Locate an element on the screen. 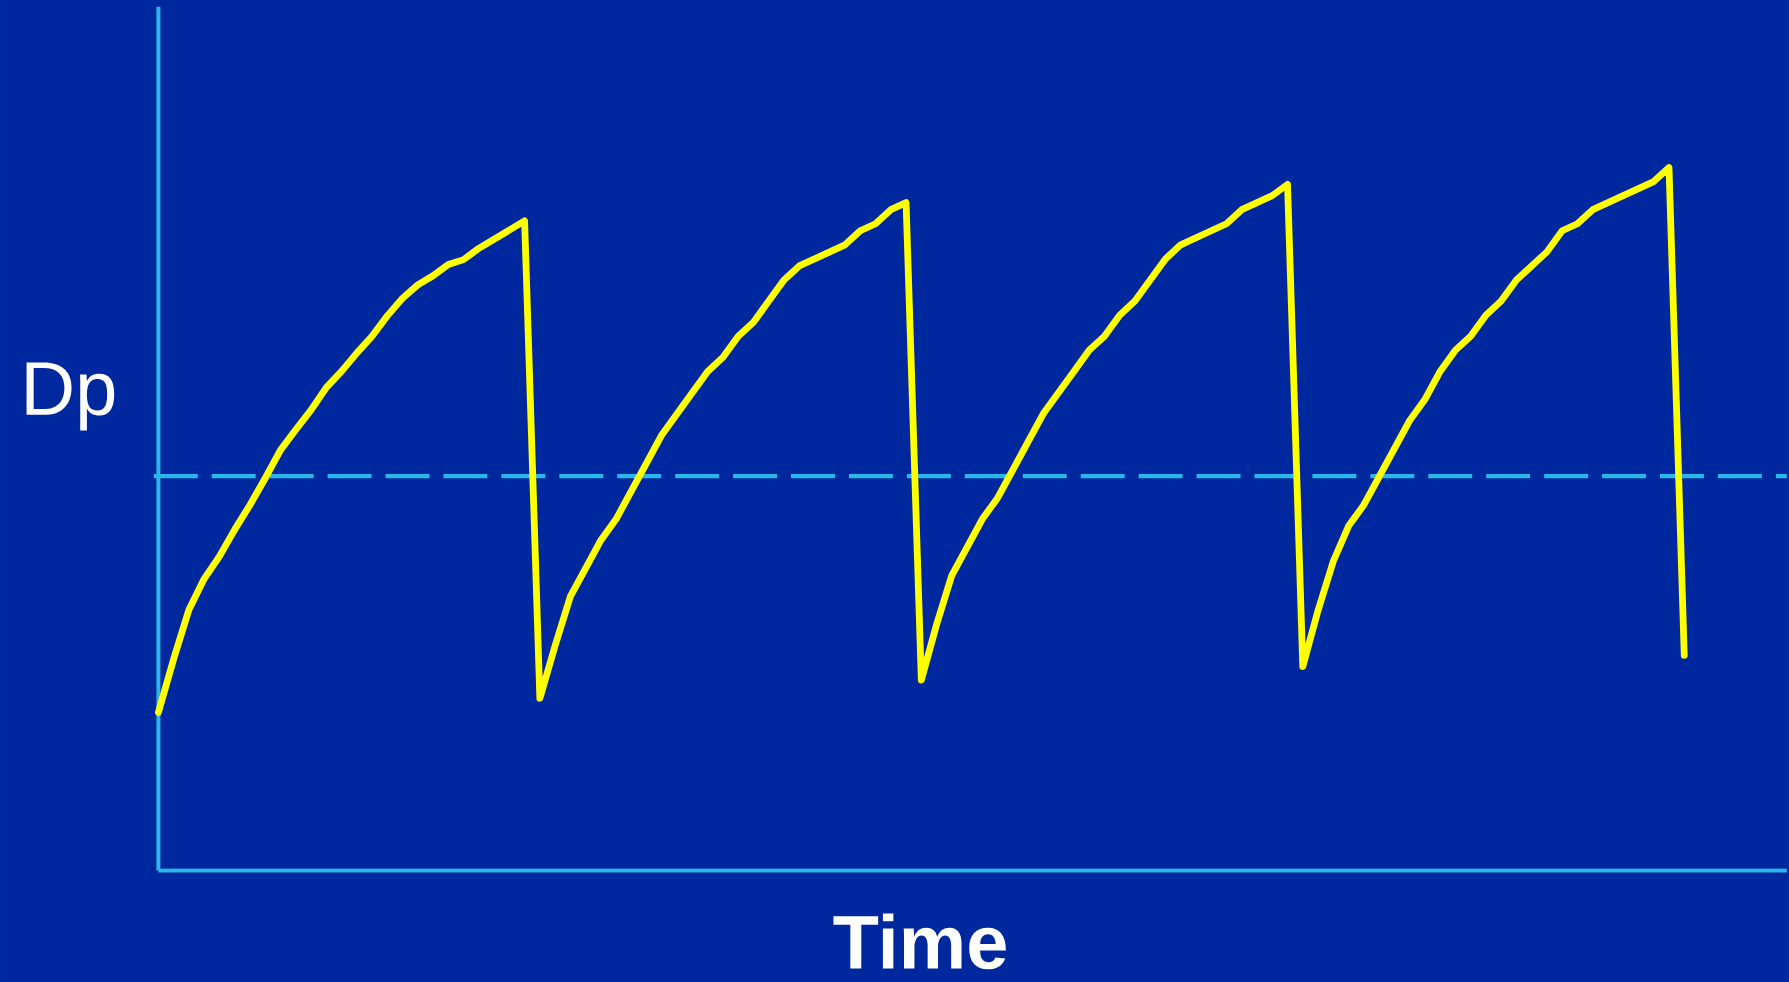 The image size is (1789, 982). x-axis-title: Time is located at coordinates (919, 941).